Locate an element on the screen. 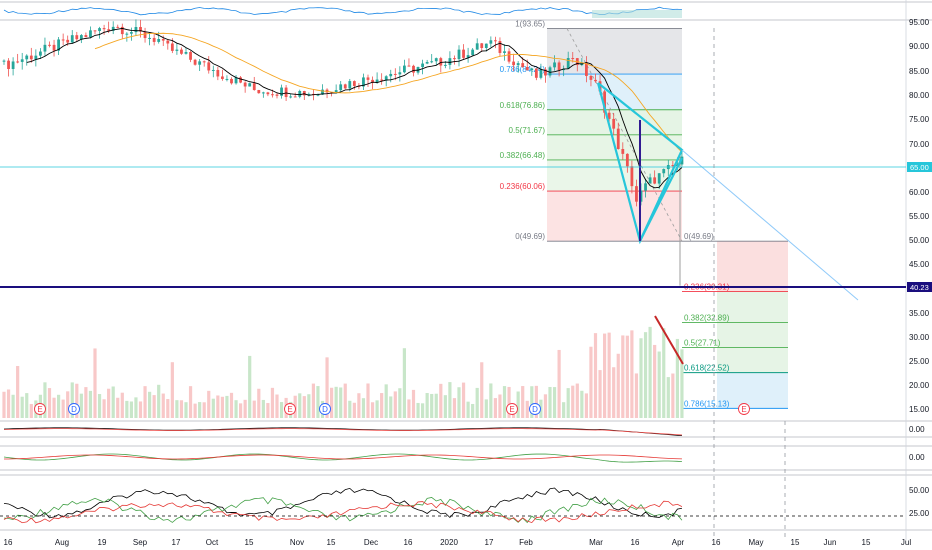 The width and height of the screenshot is (932, 550). fib-level-label: 0.786(84.24) is located at coordinates (523, 69).